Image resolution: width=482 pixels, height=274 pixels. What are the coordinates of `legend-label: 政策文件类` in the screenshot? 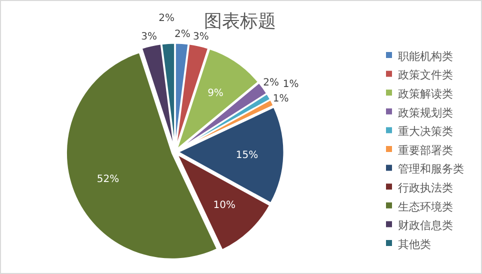 It's located at (425, 75).